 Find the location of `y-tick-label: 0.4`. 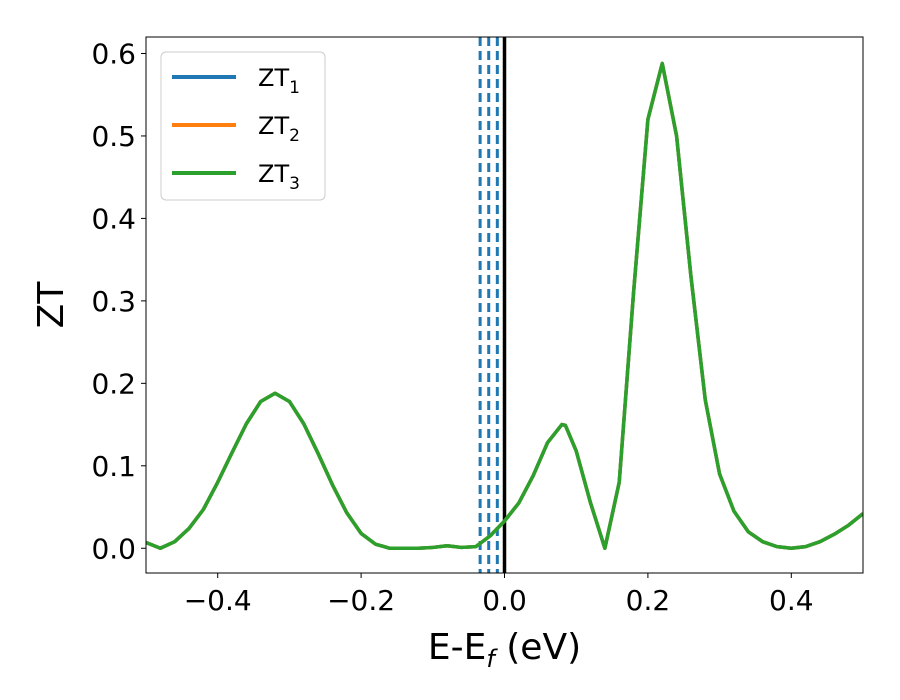

y-tick-label: 0.4 is located at coordinates (113, 218).